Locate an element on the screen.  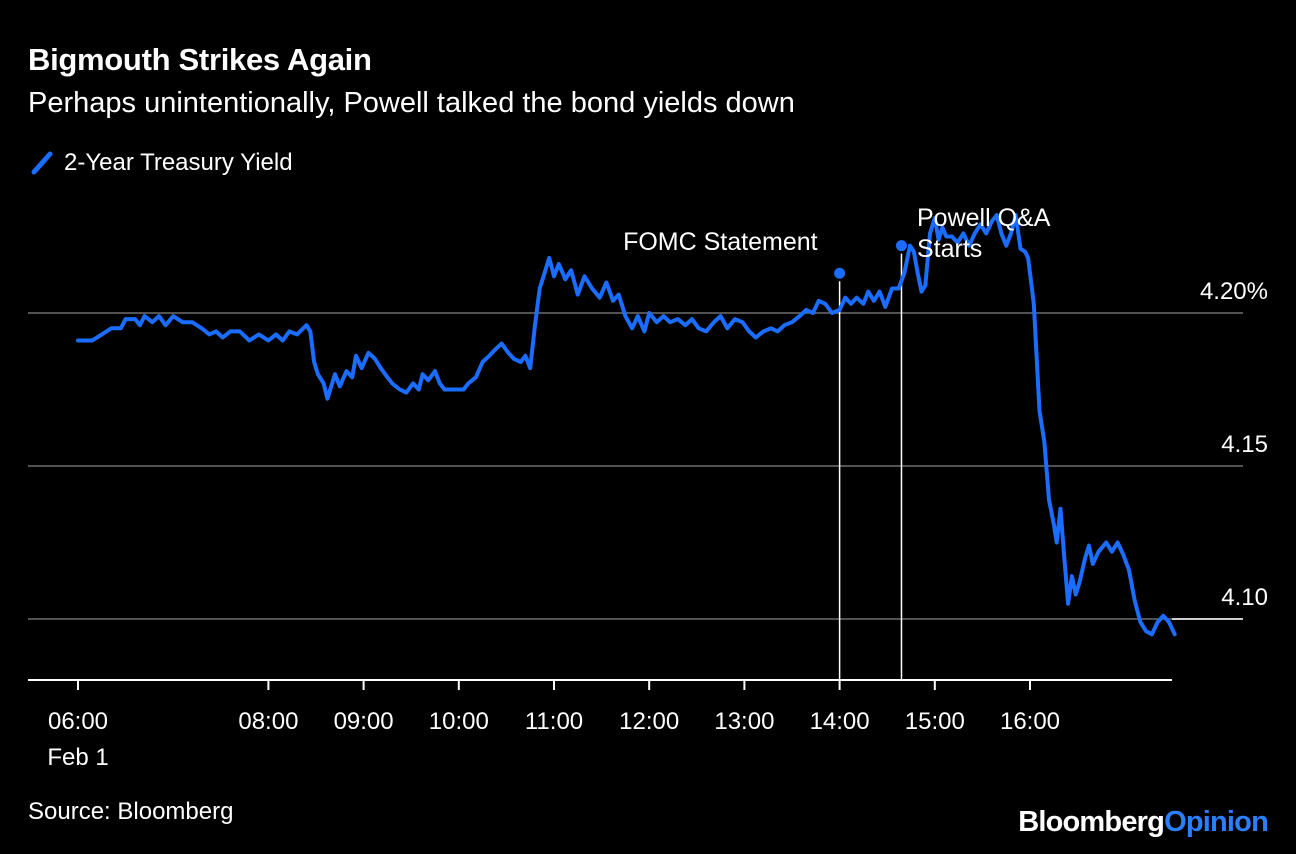
x-tick-label: 12:00 is located at coordinates (649, 721).